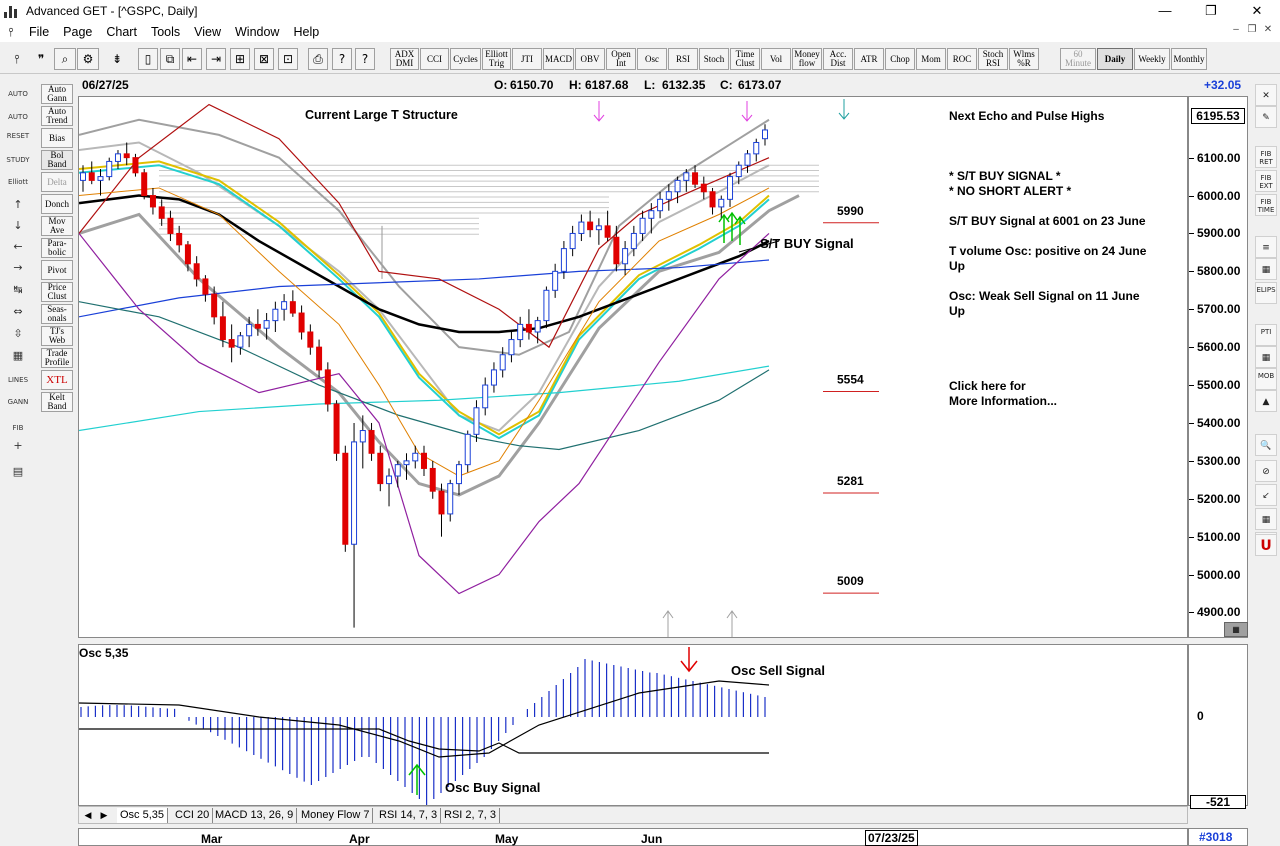 This screenshot has height=846, width=1280. What do you see at coordinates (88, 815) in the screenshot?
I see `tab-scroll-left-icon: ◀` at bounding box center [88, 815].